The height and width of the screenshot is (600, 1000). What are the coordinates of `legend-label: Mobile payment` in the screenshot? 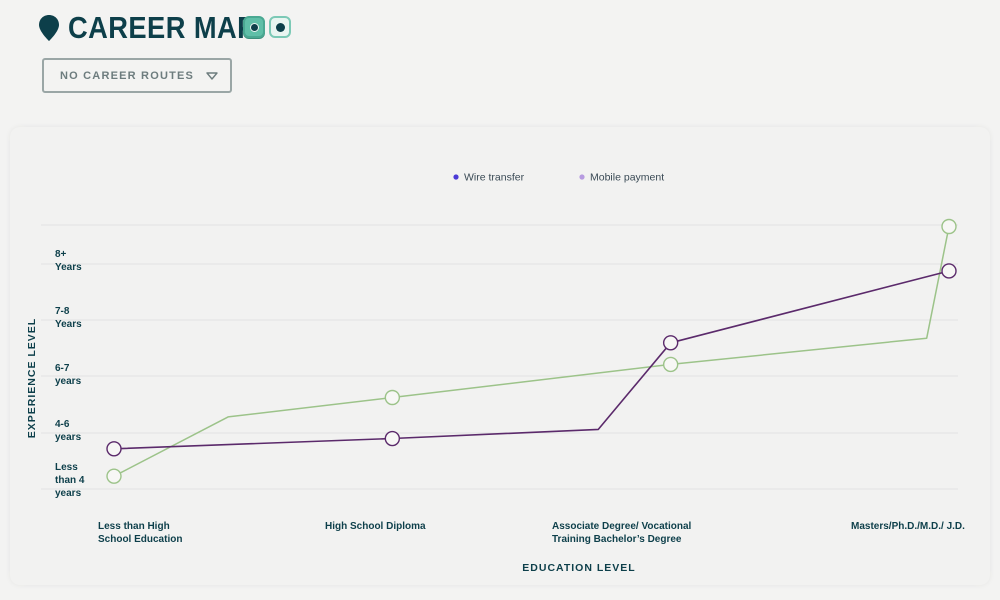 It's located at (627, 178).